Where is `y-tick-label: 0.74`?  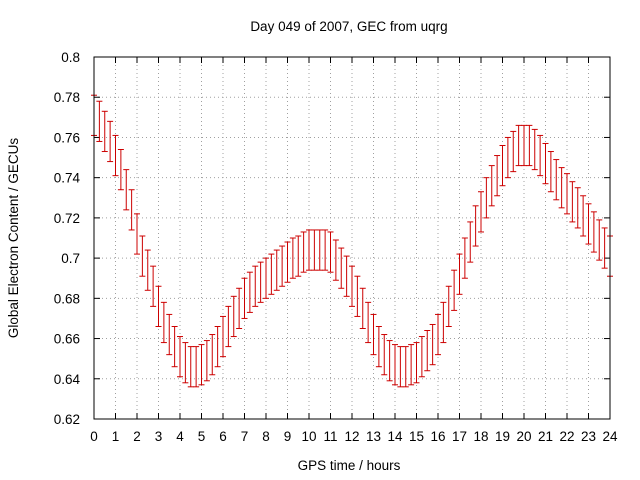
y-tick-label: 0.74 is located at coordinates (67, 178).